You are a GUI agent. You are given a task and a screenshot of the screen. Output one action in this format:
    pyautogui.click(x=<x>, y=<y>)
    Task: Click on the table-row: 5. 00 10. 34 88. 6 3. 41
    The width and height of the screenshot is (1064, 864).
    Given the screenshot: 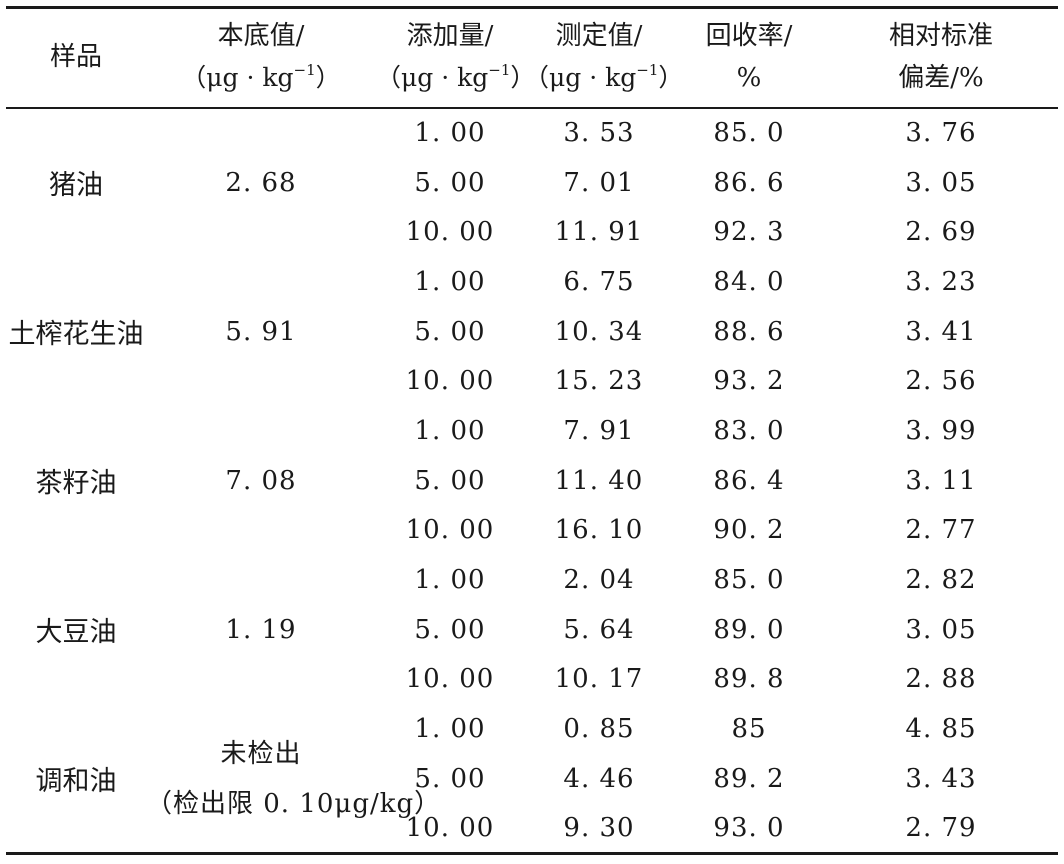 What is the action you would take?
    pyautogui.click(x=532, y=332)
    